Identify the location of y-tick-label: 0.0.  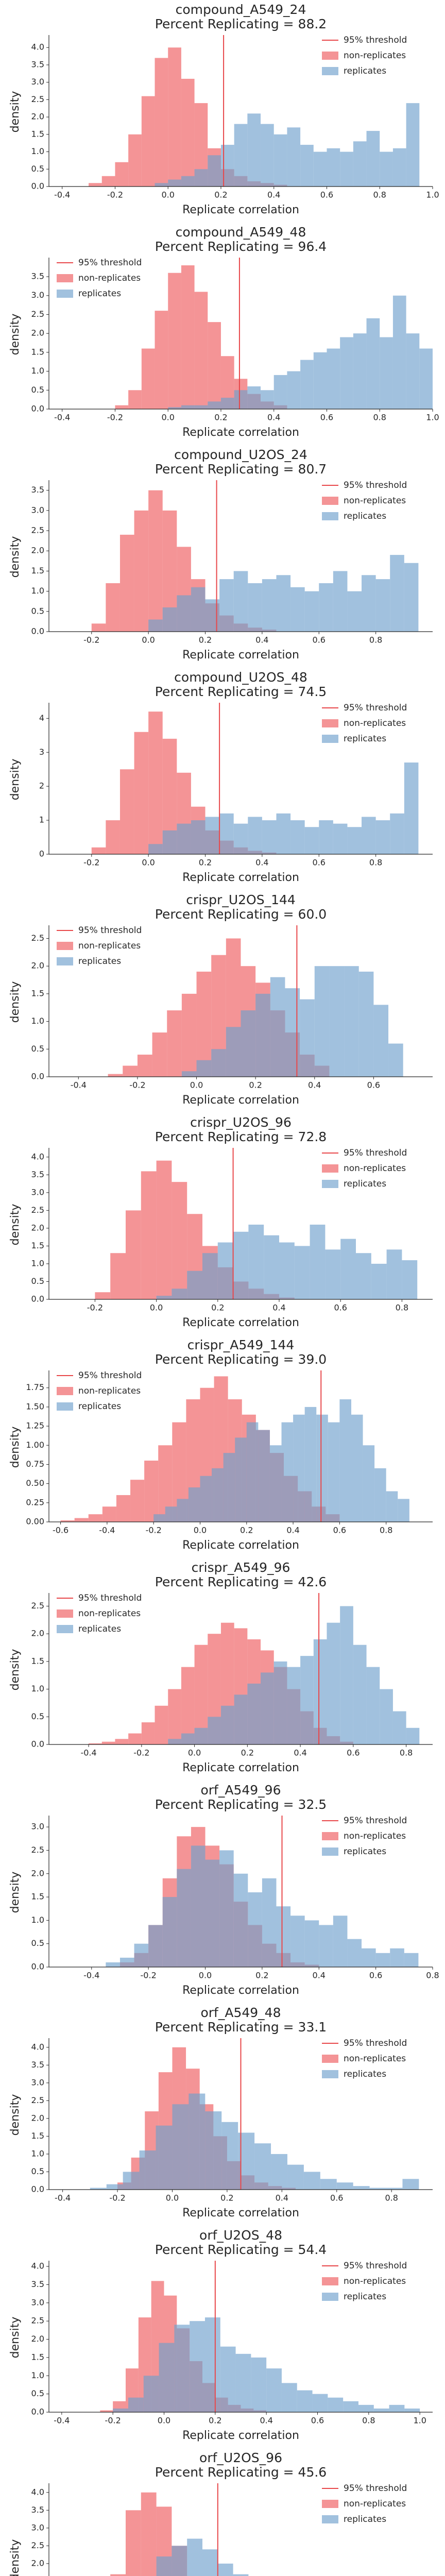
(37, 1967).